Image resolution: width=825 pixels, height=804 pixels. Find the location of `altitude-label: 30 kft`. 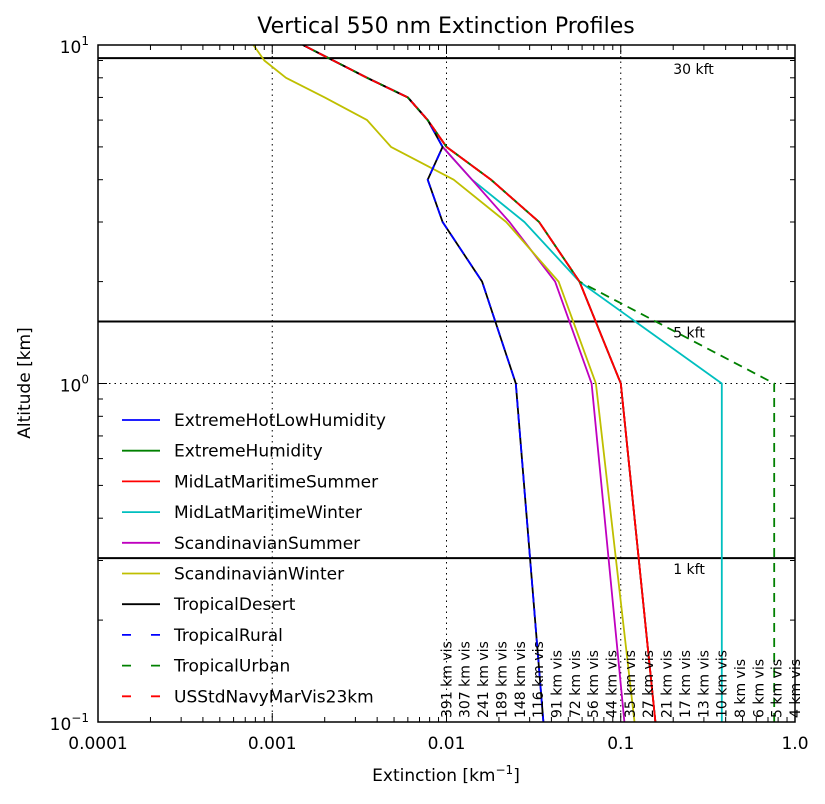

altitude-label: 30 kft is located at coordinates (693, 70).